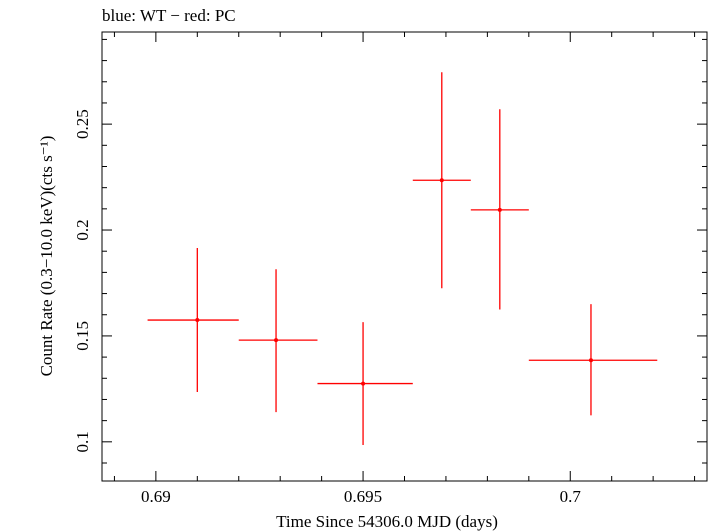 The image size is (709, 532). I want to click on y-tick-label: 0.15, so click(82, 336).